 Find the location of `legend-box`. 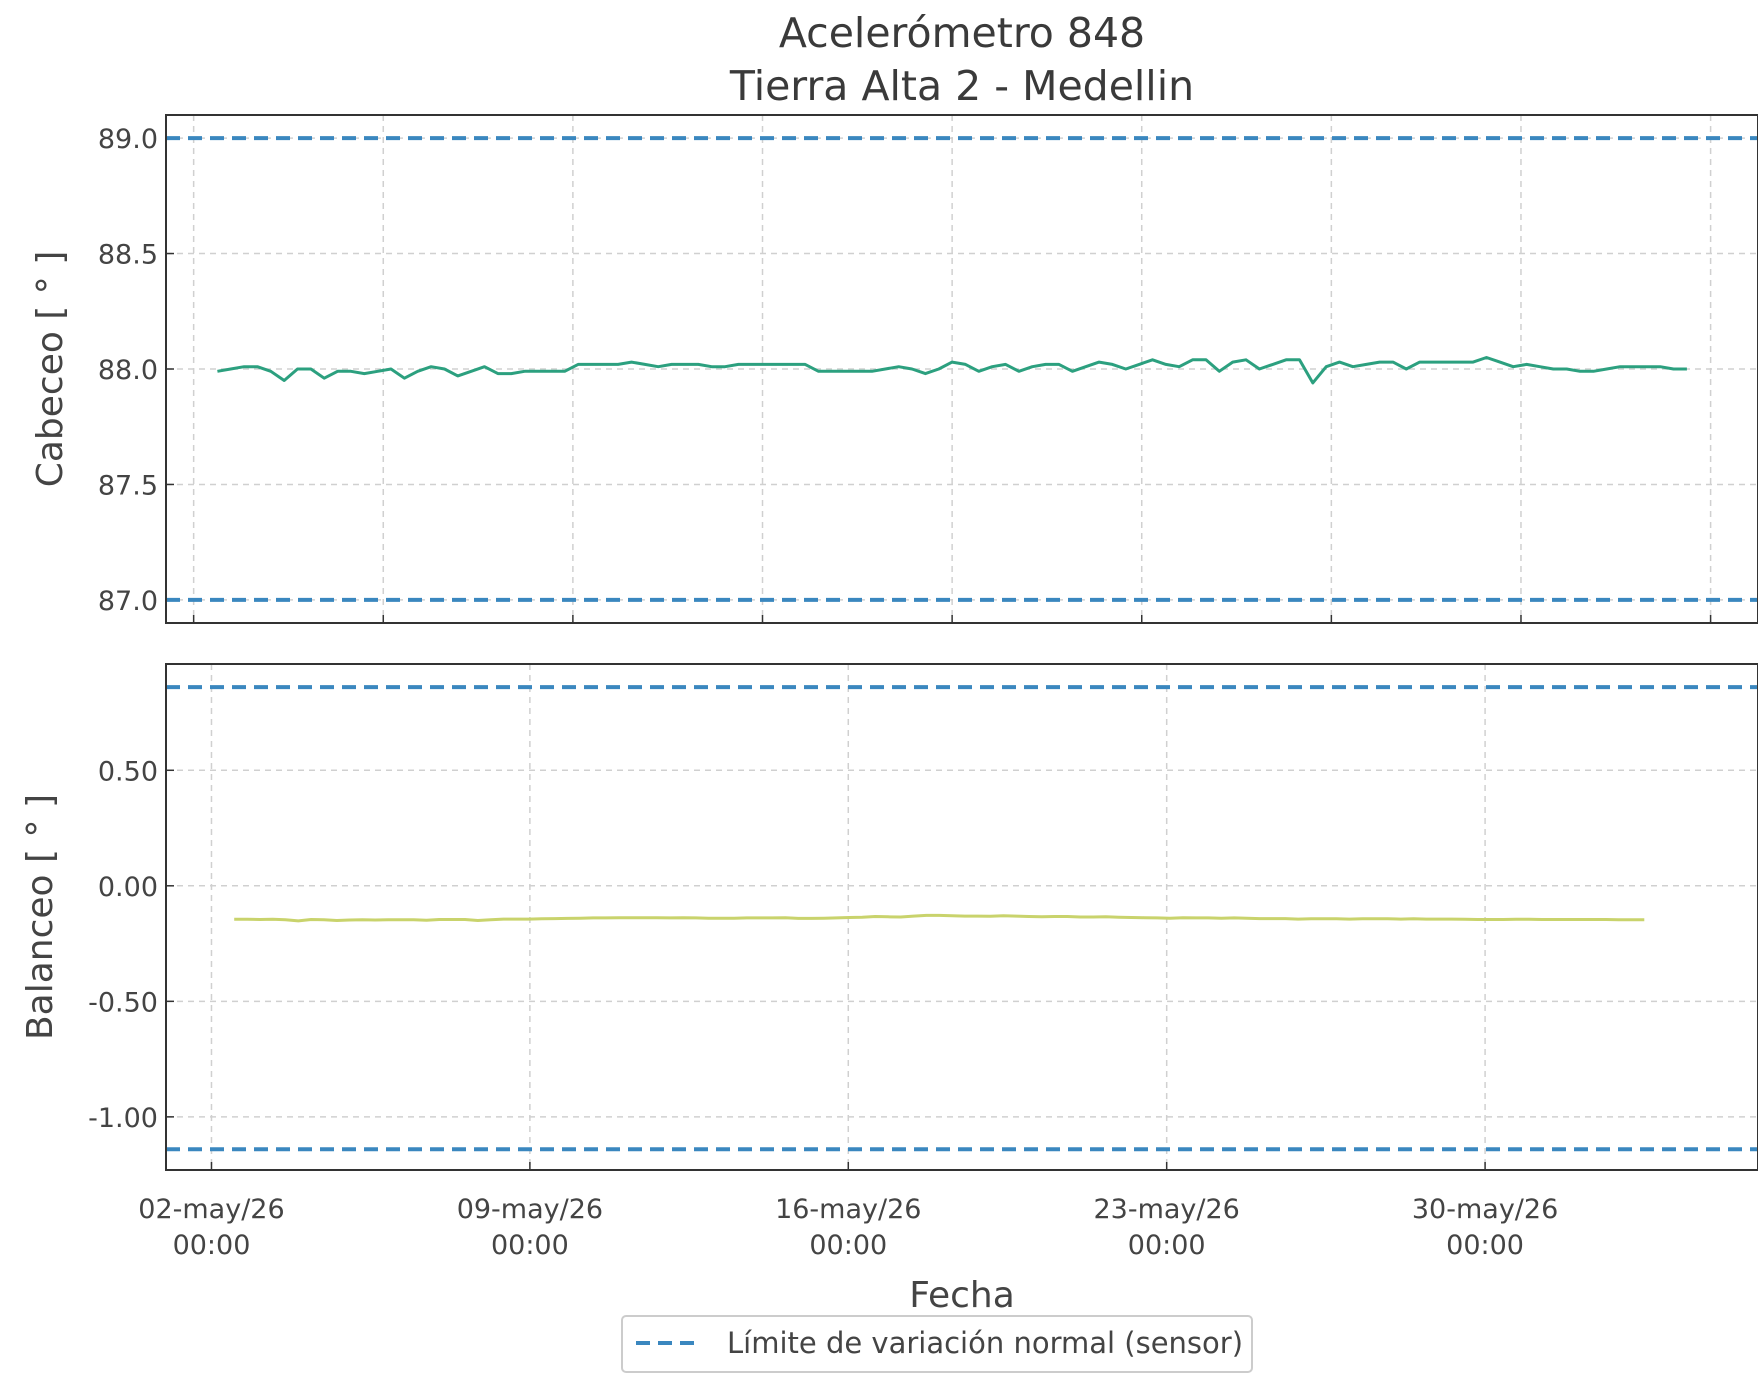

legend-box is located at coordinates (937, 1344).